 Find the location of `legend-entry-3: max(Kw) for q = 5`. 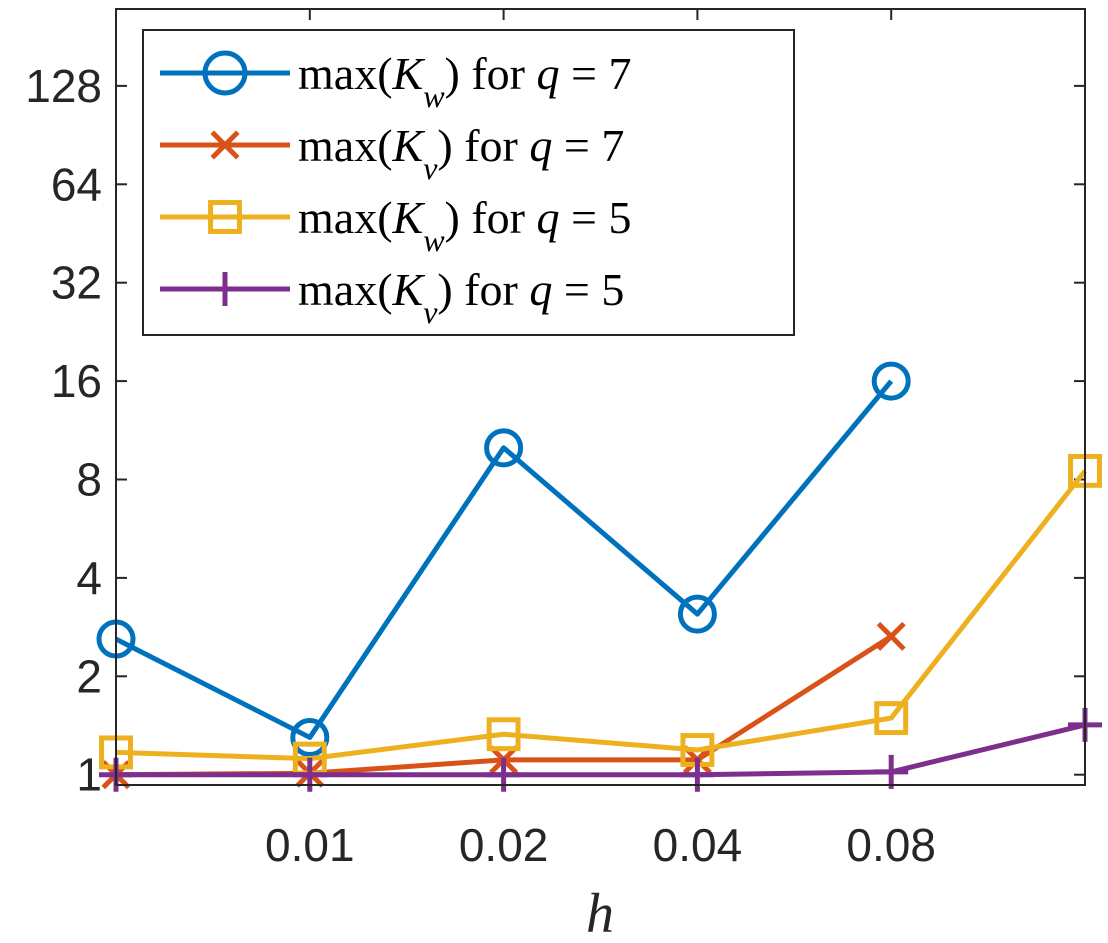

legend-entry-3: max(Kw) for q = 5 is located at coordinates (395, 225).